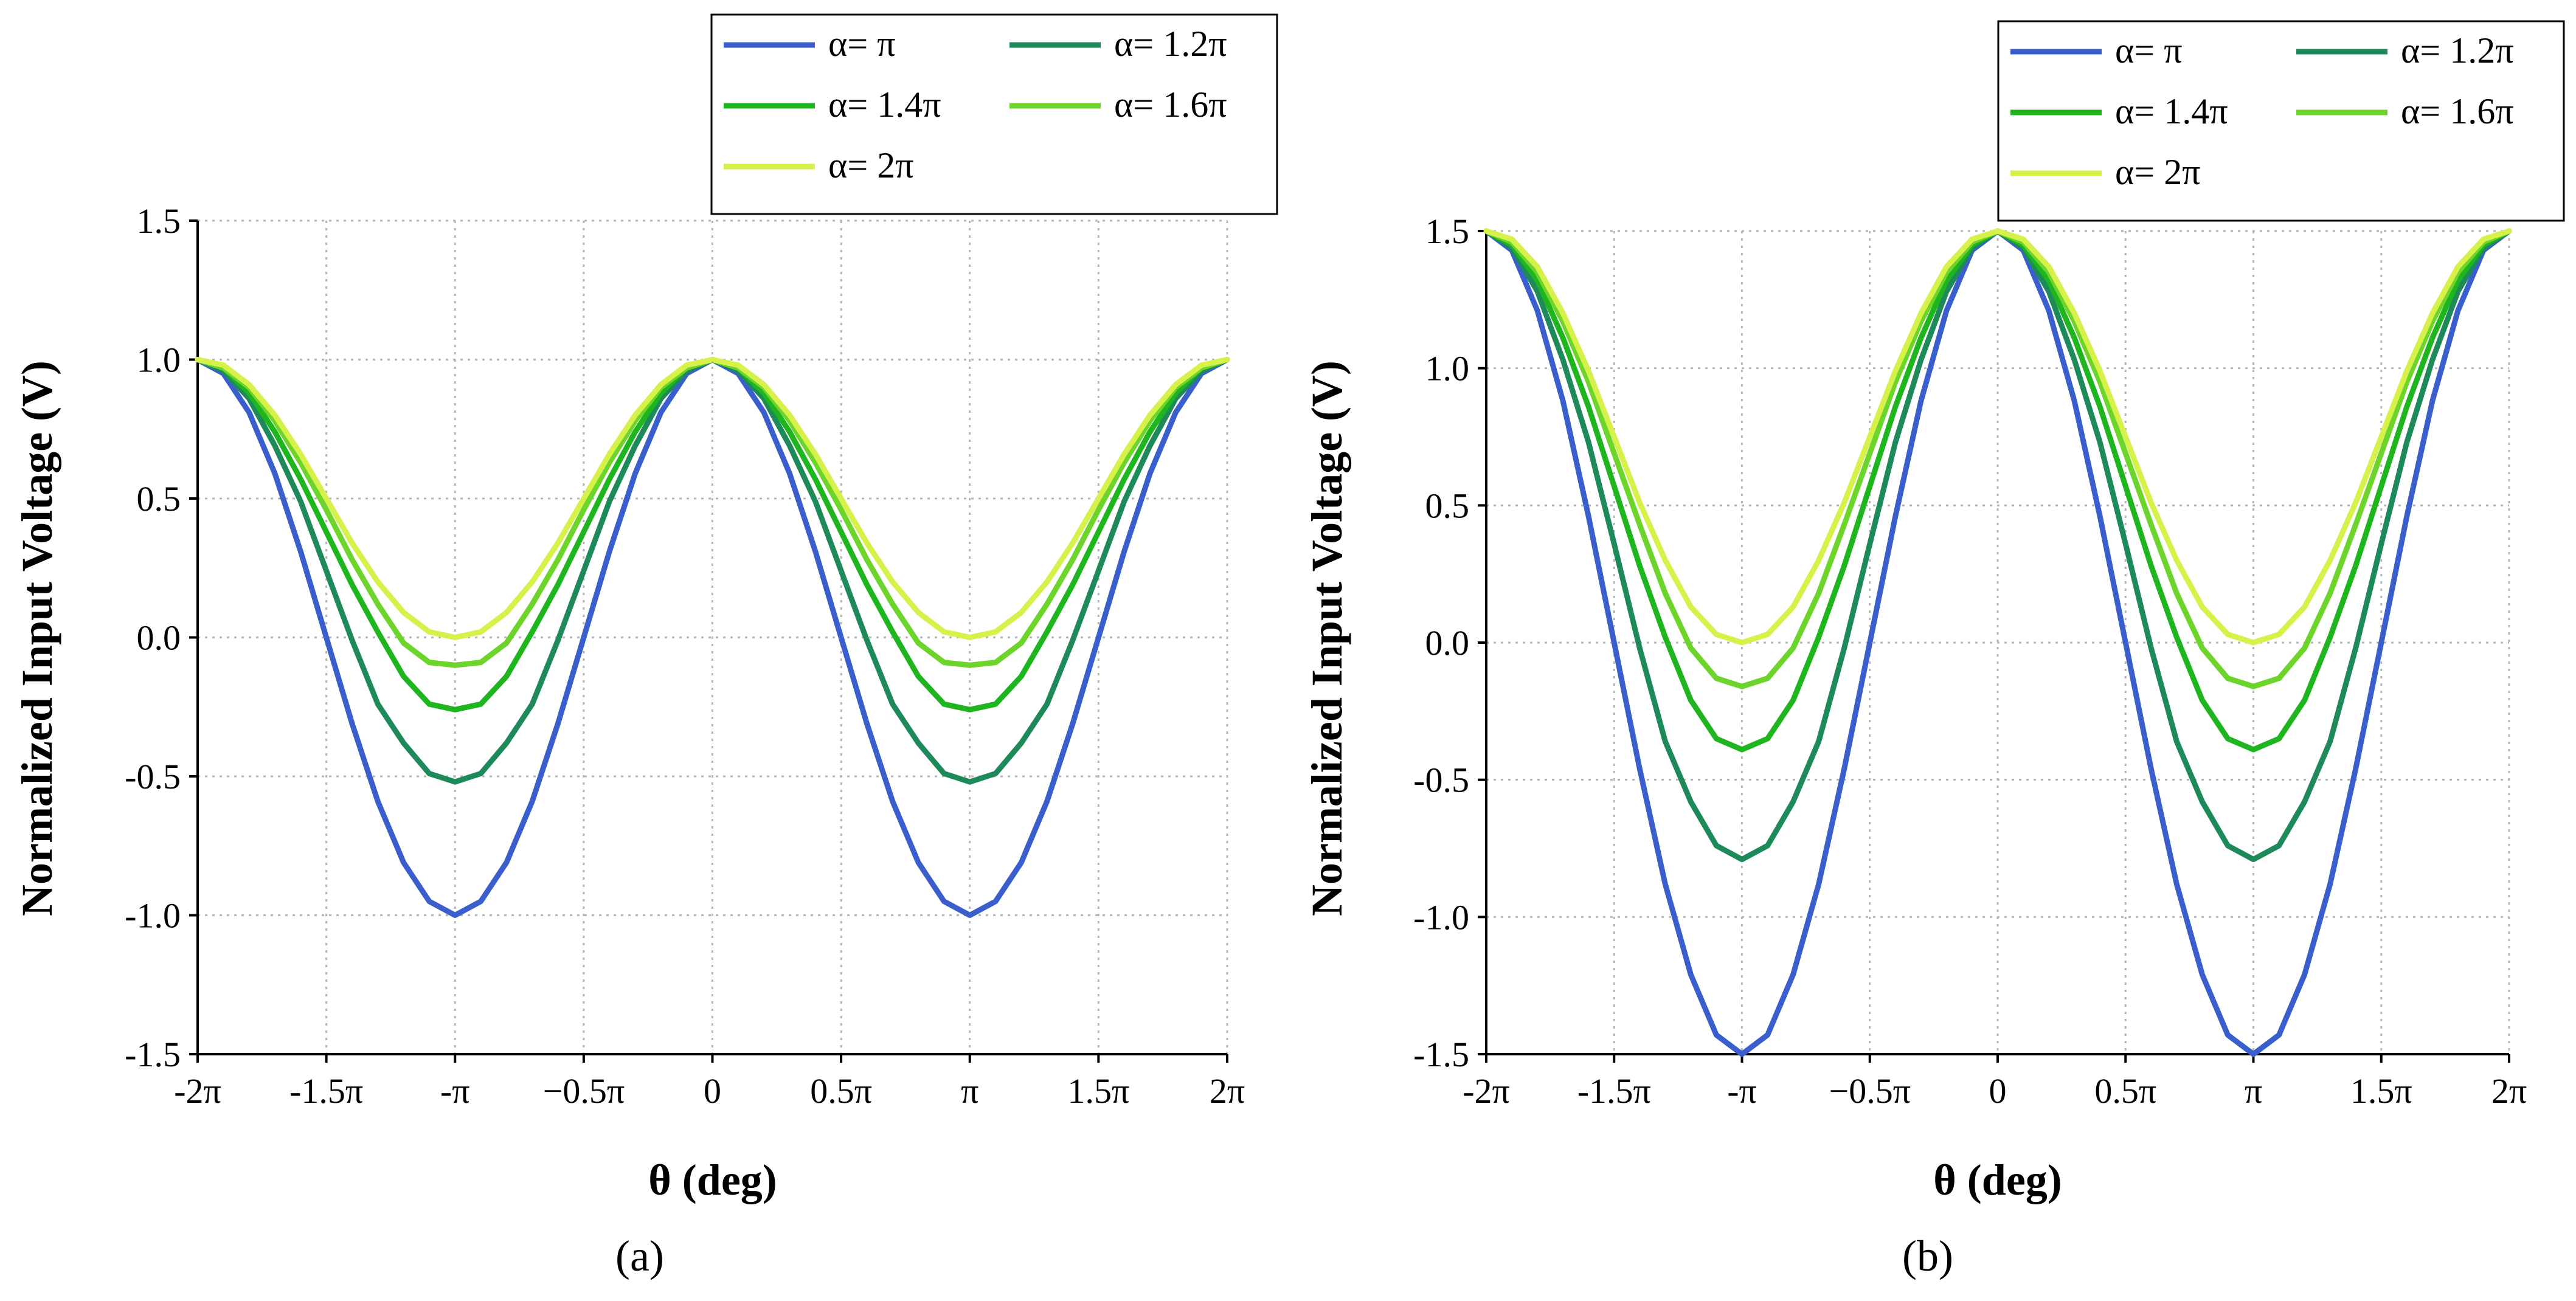 Image resolution: width=2576 pixels, height=1301 pixels. What do you see at coordinates (639, 1256) in the screenshot?
I see `panel-label: (a)` at bounding box center [639, 1256].